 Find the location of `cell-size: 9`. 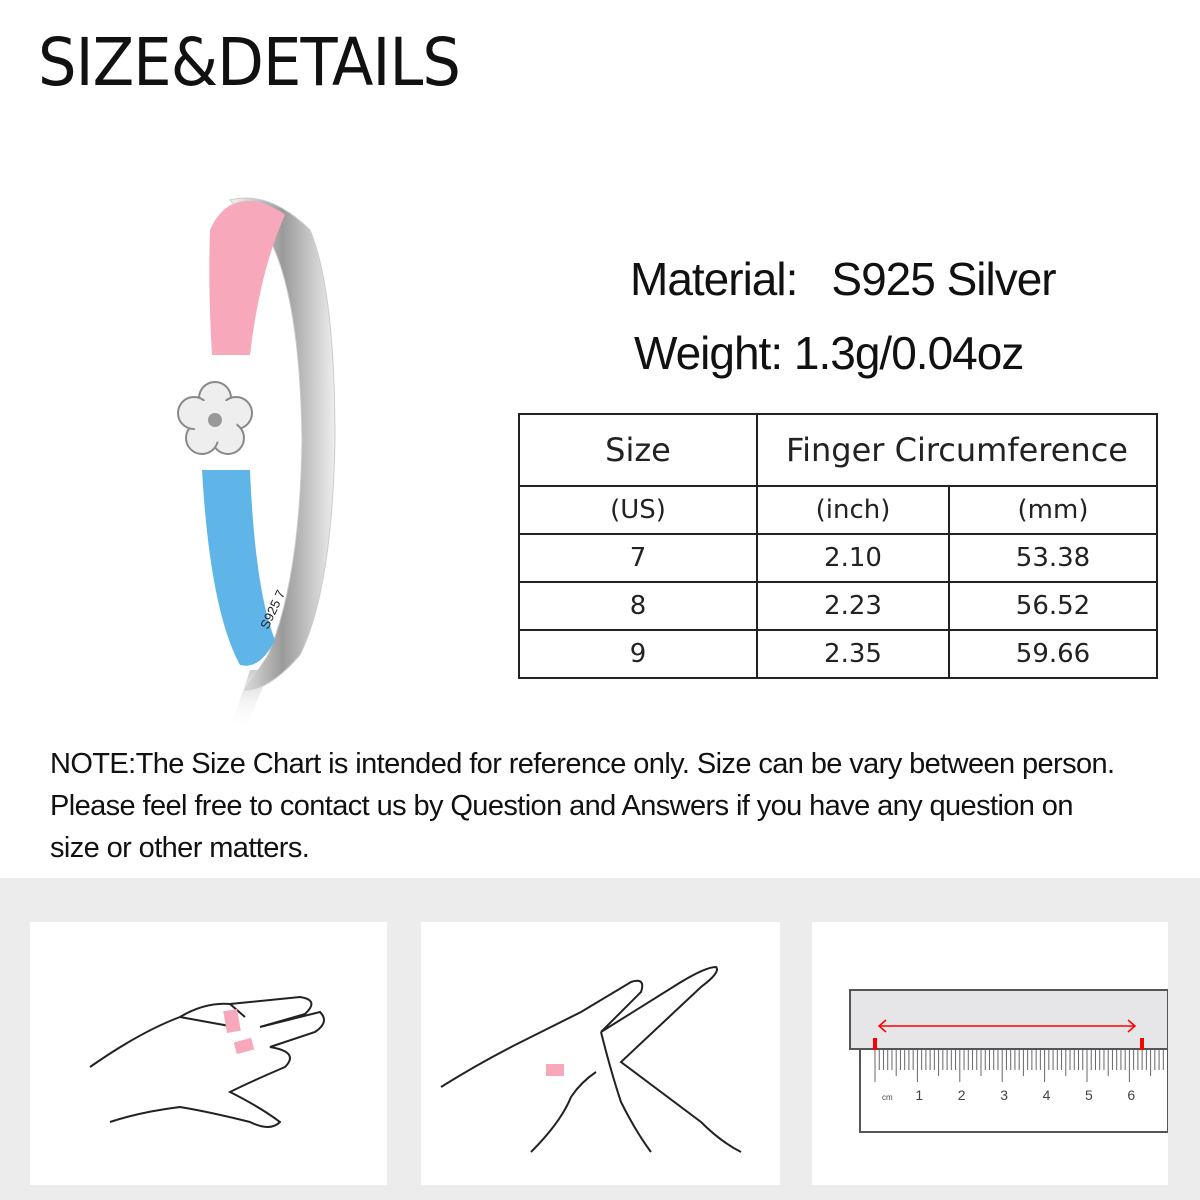

cell-size: 9 is located at coordinates (638, 654).